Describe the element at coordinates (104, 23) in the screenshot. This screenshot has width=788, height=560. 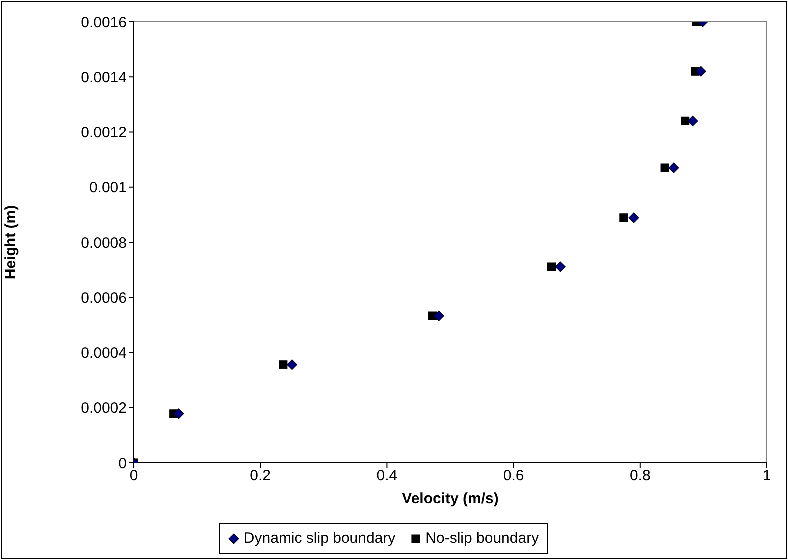
I see `y-tick-label: 0.0016` at that location.